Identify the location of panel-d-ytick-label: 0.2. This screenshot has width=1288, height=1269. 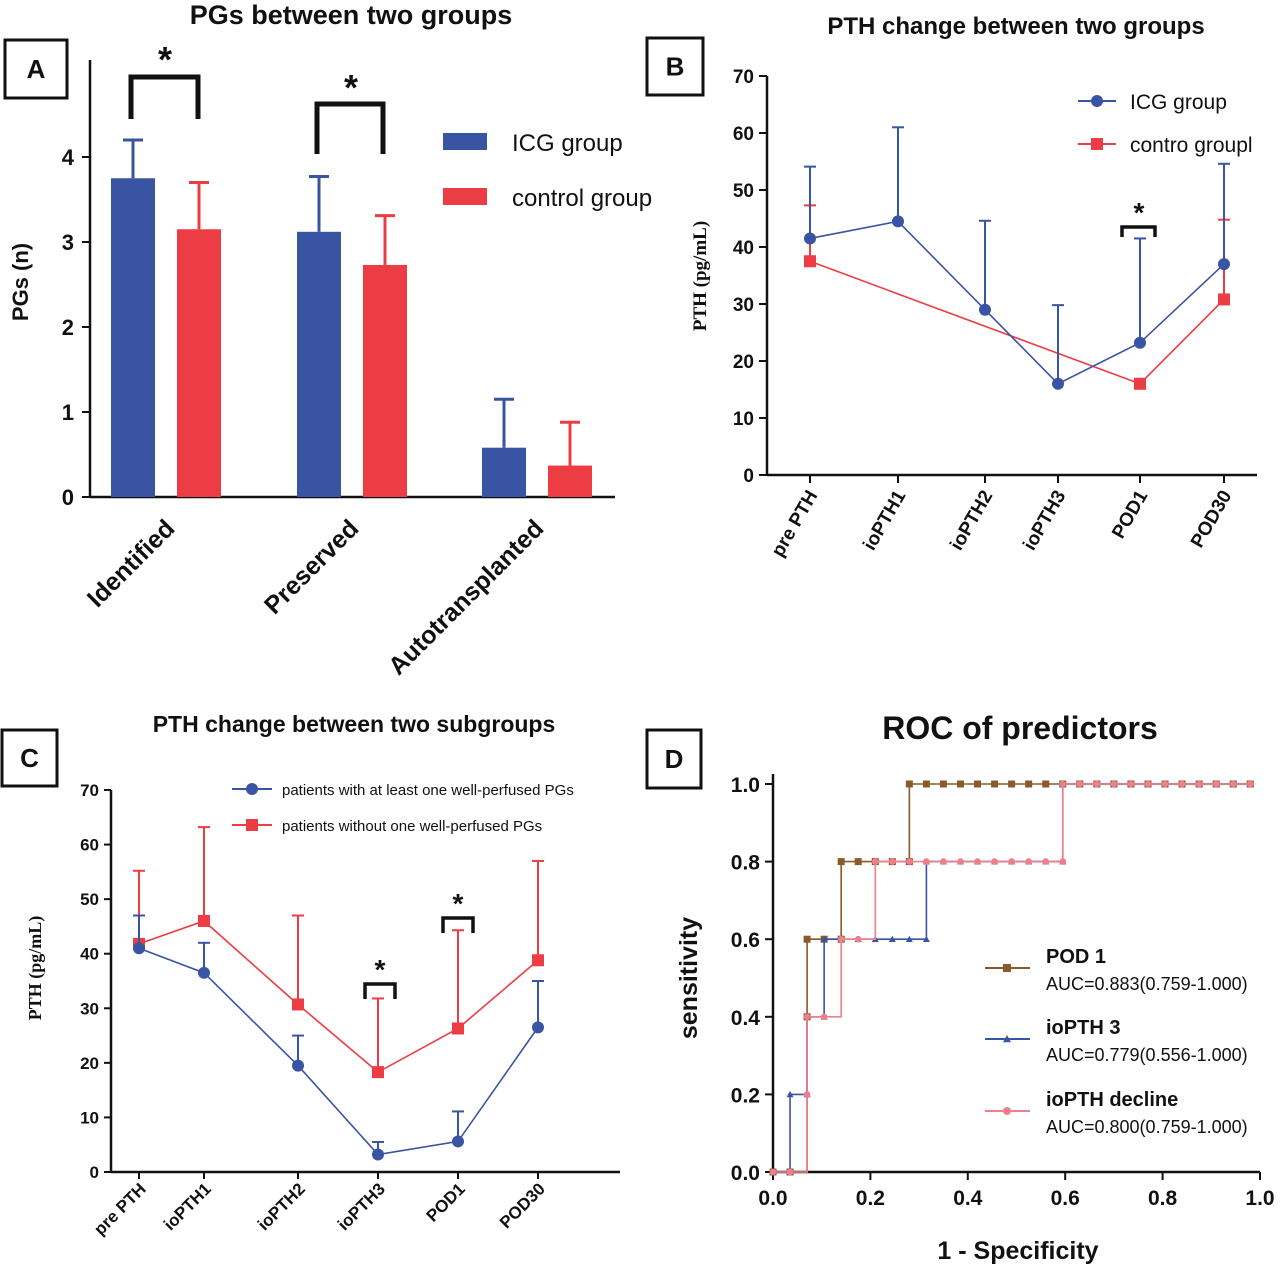
(745, 1095).